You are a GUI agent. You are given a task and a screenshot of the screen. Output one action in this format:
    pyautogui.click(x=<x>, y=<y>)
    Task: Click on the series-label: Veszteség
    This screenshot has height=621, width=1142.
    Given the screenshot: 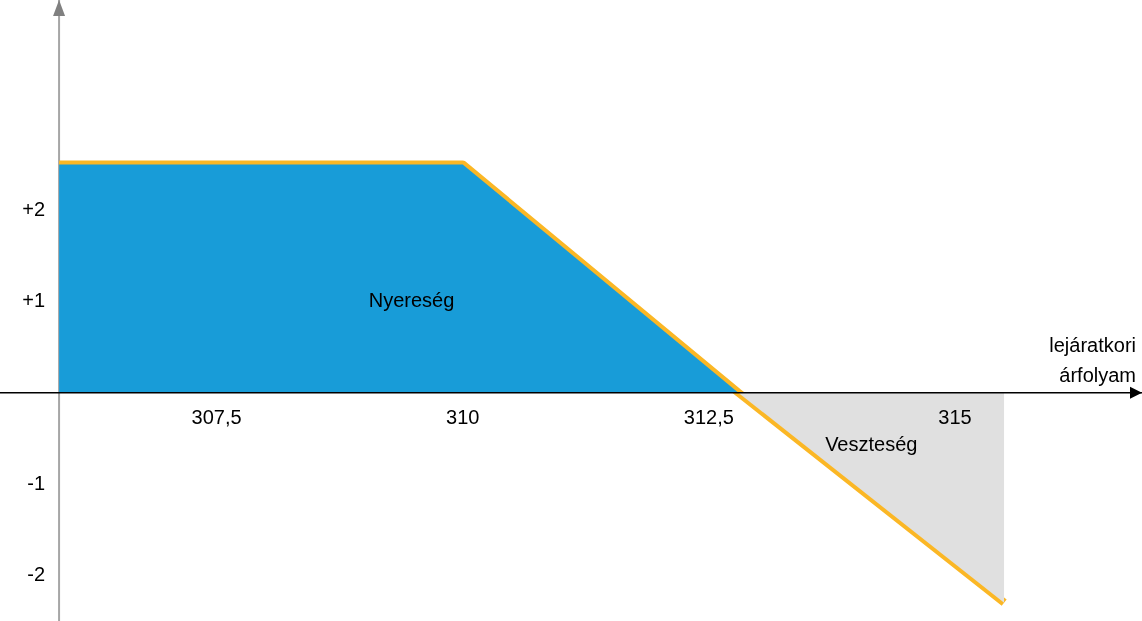 What is the action you would take?
    pyautogui.click(x=871, y=443)
    